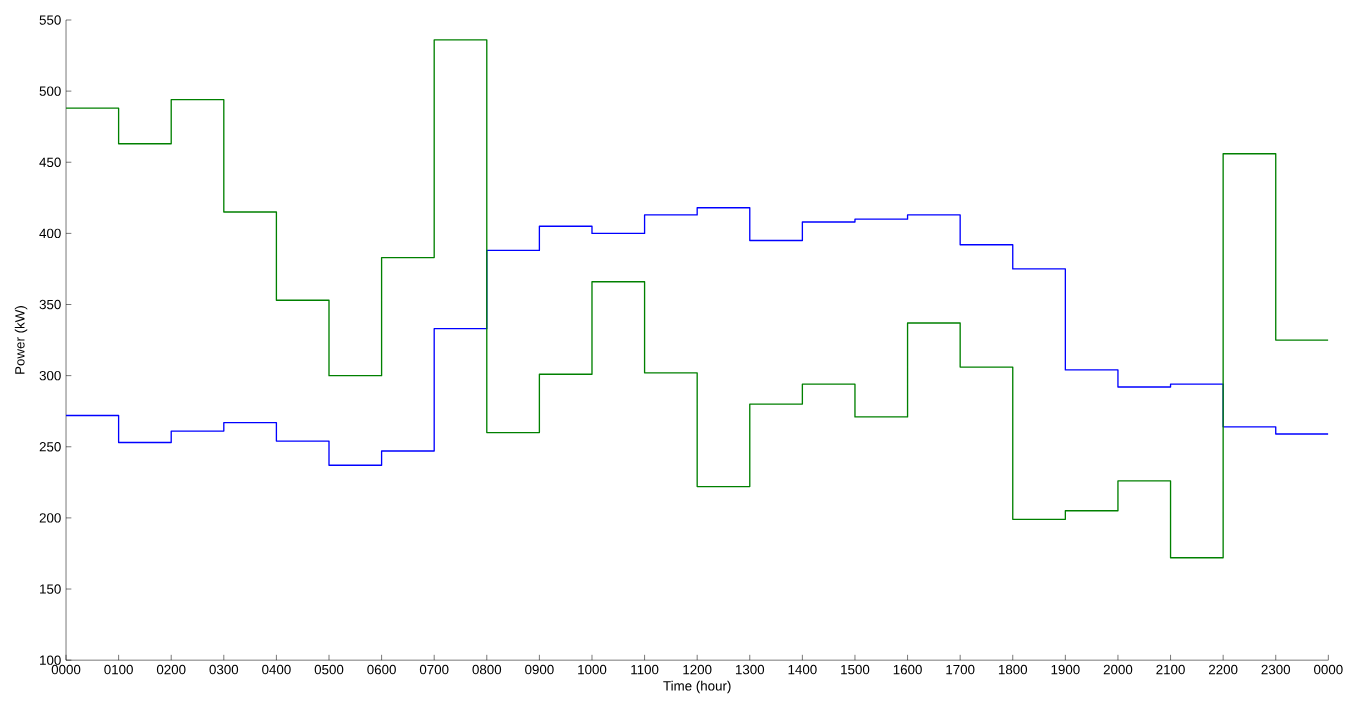 This screenshot has height=720, width=1347. Describe the element at coordinates (50, 233) in the screenshot. I see `y-tick-label: 400` at that location.